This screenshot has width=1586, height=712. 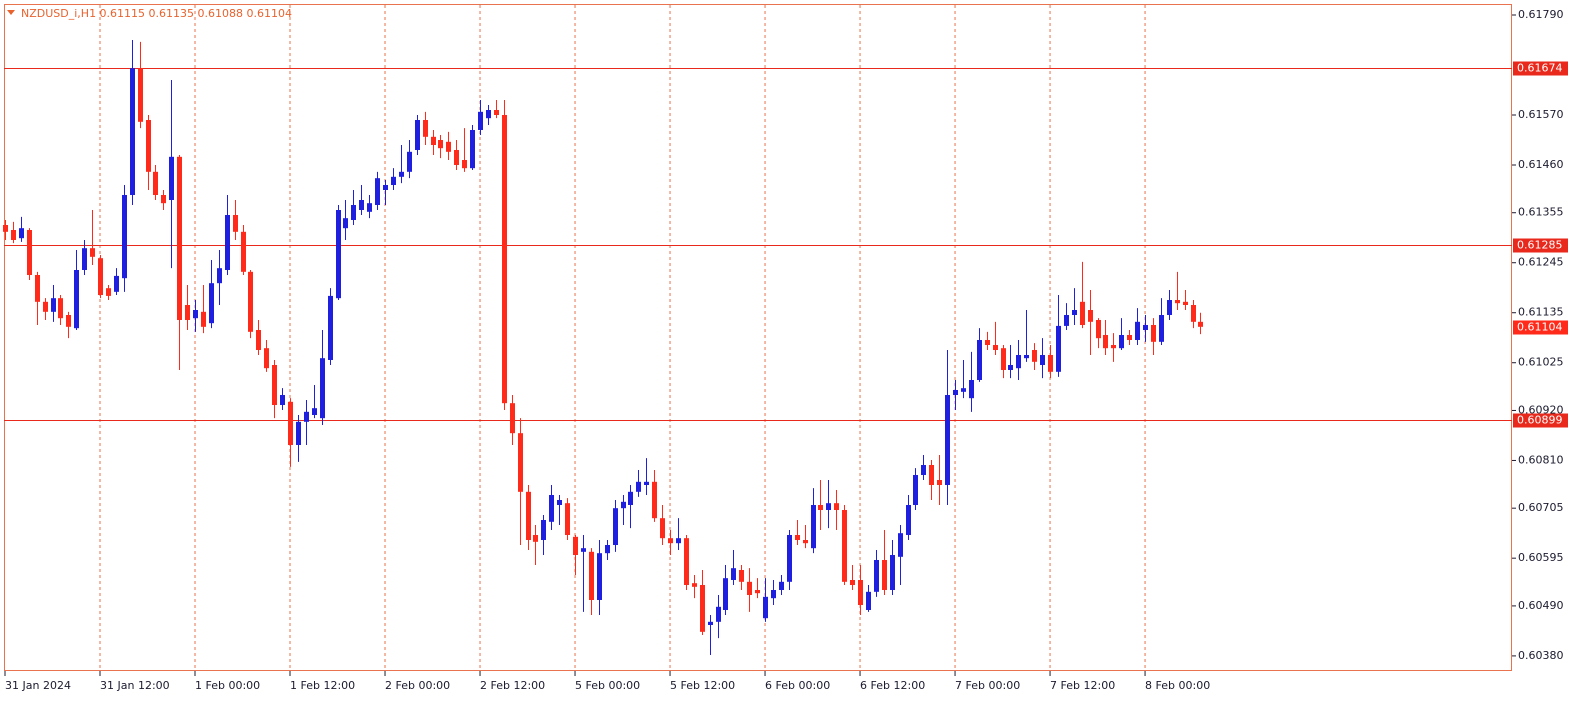 I want to click on level-label: 0.60899, so click(x=1540, y=420).